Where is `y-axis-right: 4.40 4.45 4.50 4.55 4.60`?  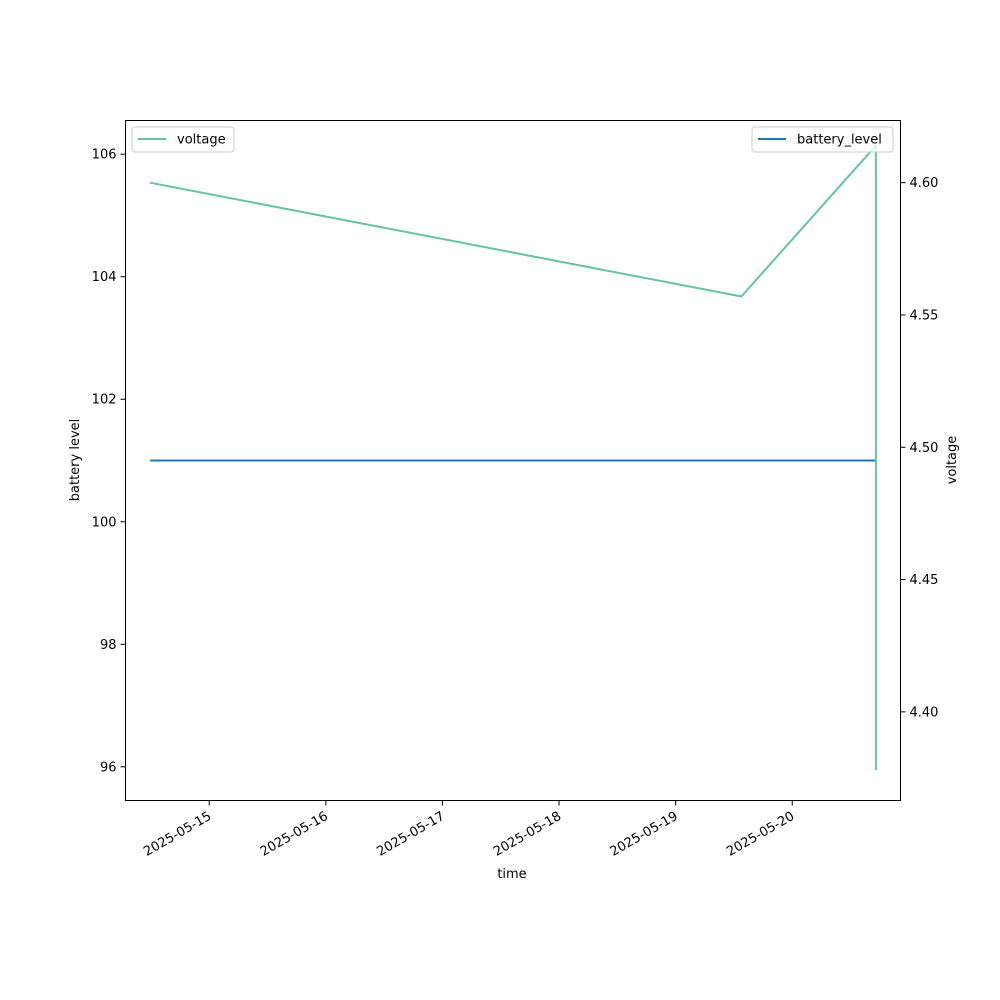 y-axis-right: 4.40 4.45 4.50 4.55 4.60 is located at coordinates (919, 448).